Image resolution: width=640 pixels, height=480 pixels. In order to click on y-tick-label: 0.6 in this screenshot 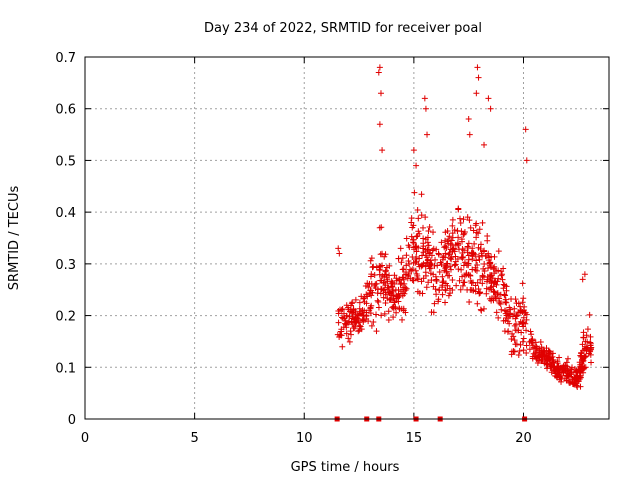, I will do `click(65, 110)`.